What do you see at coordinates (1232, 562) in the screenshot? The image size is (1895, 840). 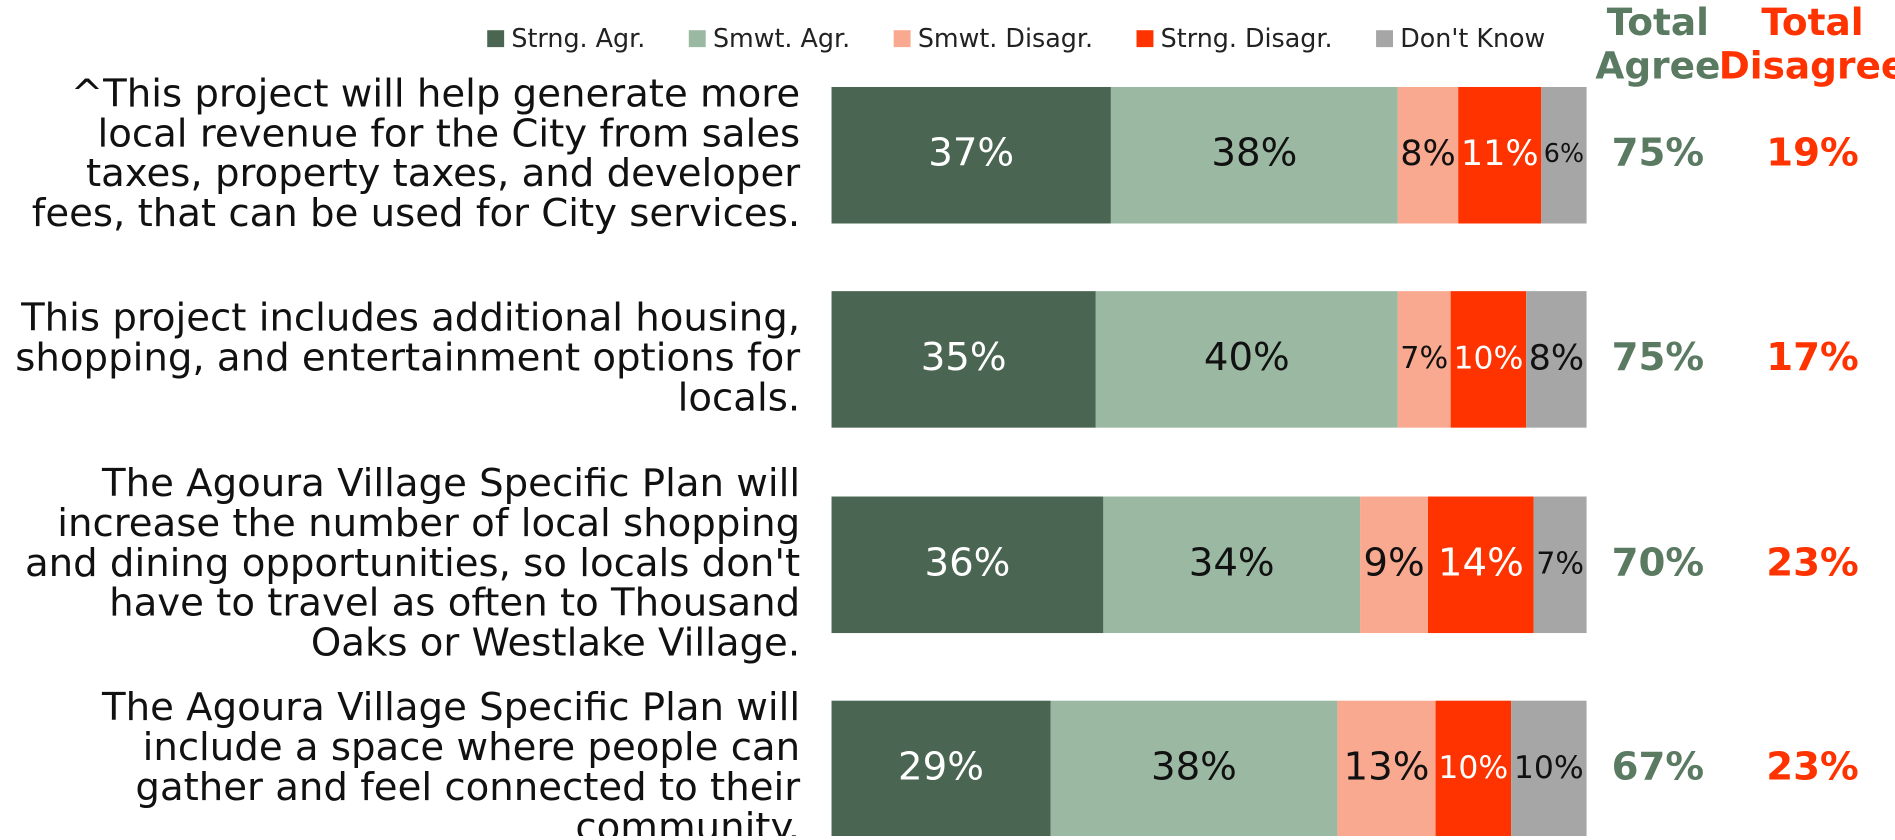 I see `bar-value-label: 34%` at bounding box center [1232, 562].